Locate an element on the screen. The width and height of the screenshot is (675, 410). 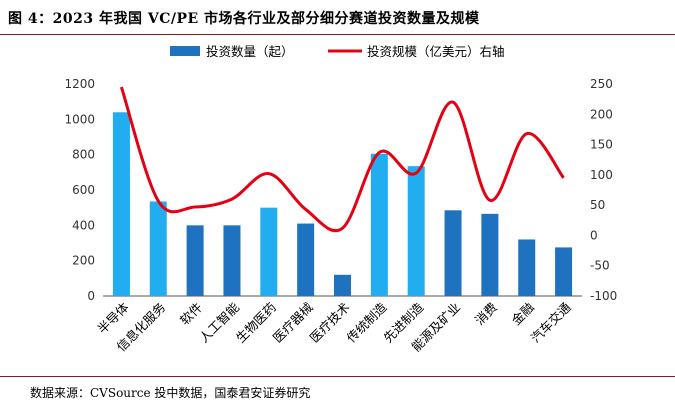
y-right-tick-label: 250 is located at coordinates (601, 84).